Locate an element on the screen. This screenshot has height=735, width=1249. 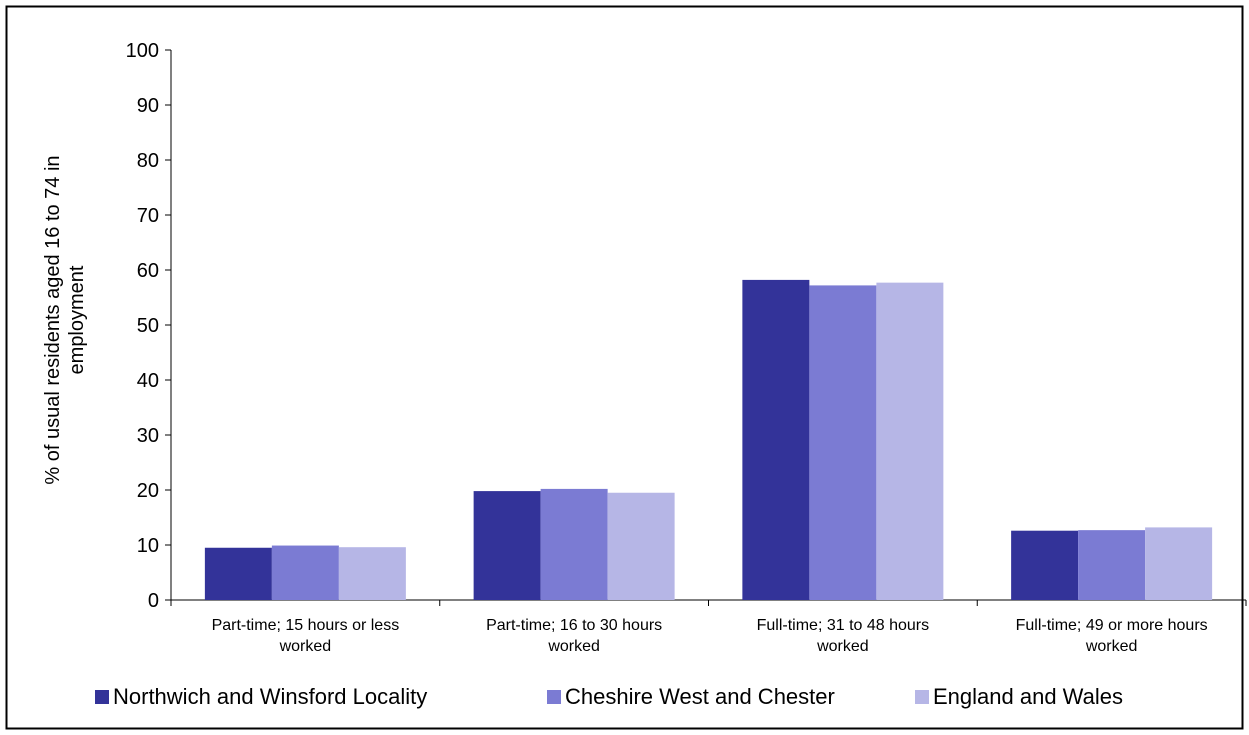
y-tick-label: 90 is located at coordinates (148, 106).